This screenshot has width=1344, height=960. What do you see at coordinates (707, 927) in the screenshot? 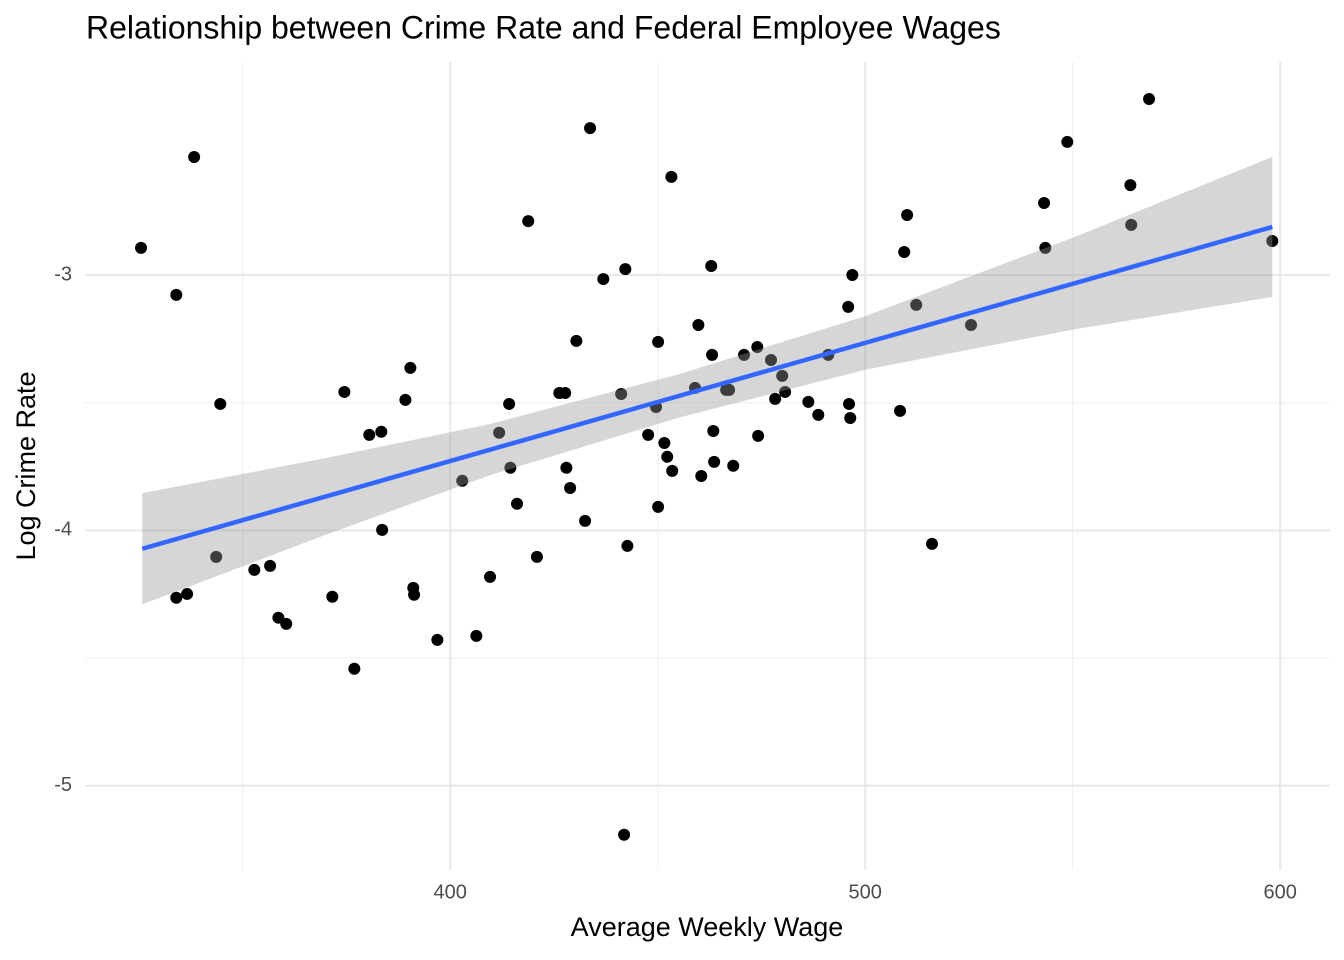
I see `x-axis-title: Average Weekly Wage` at bounding box center [707, 927].